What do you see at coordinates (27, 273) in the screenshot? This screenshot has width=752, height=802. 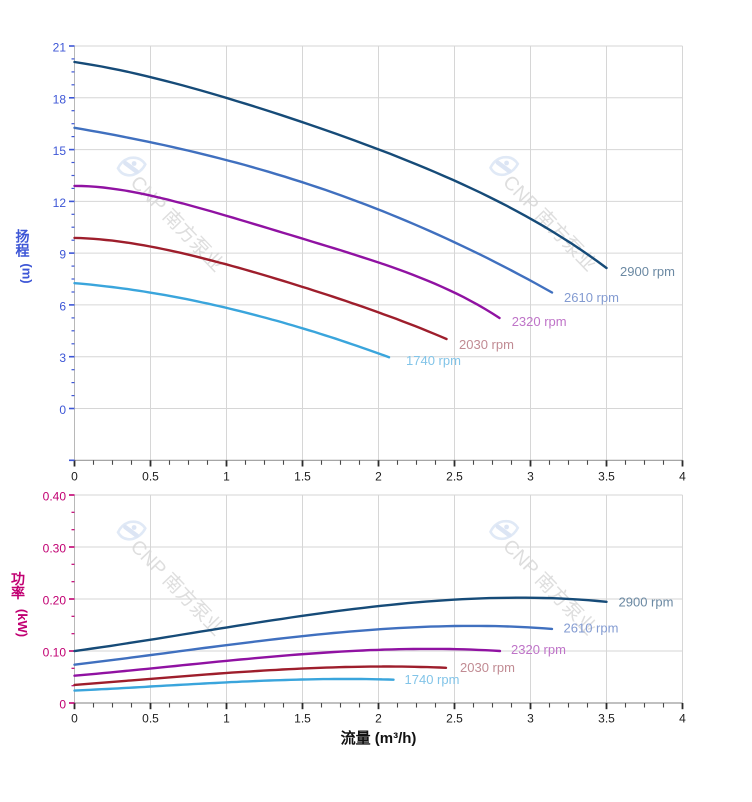 I see `svg-text: (m)` at bounding box center [27, 273].